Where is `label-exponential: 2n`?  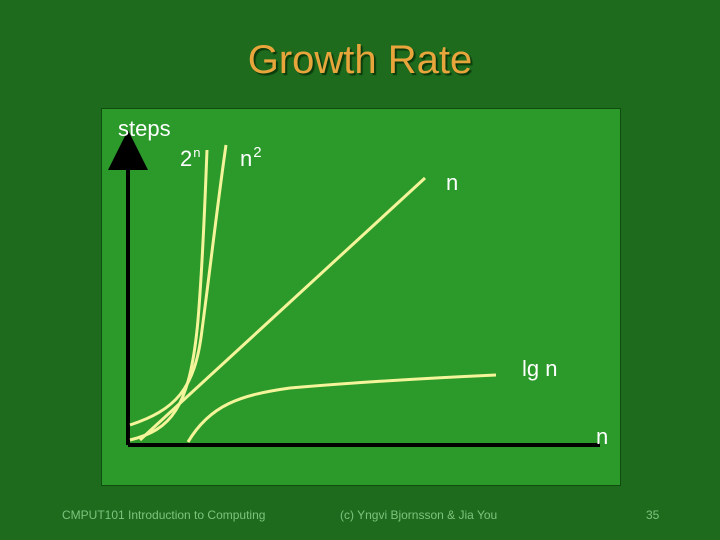
label-exponential: 2n is located at coordinates (190, 158).